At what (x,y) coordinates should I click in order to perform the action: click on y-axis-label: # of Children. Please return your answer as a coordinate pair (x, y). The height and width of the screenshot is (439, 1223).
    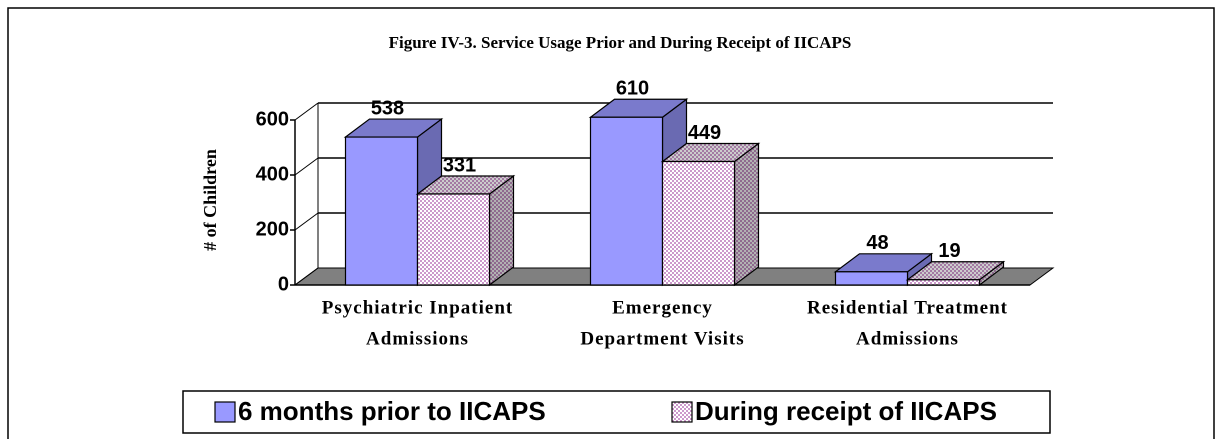
    Looking at the image, I should click on (210, 200).